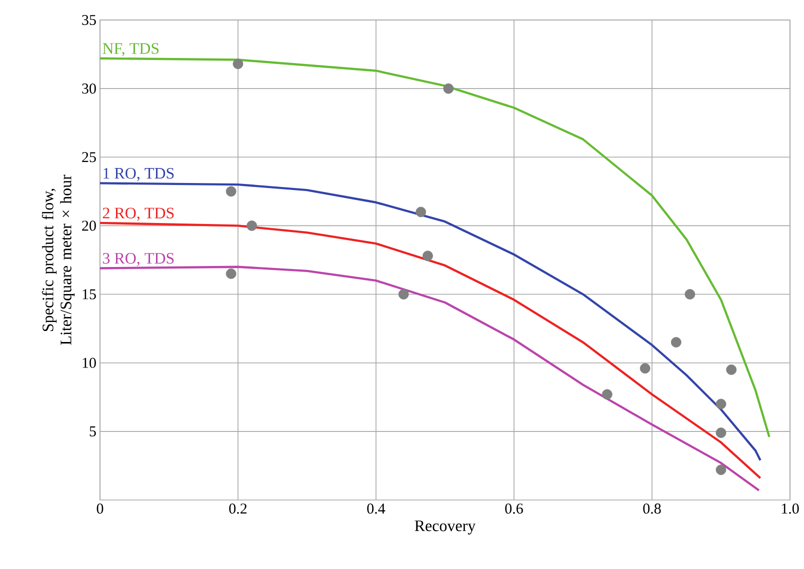 Image resolution: width=804 pixels, height=569 pixels. I want to click on y-tick-label: 30, so click(89, 89).